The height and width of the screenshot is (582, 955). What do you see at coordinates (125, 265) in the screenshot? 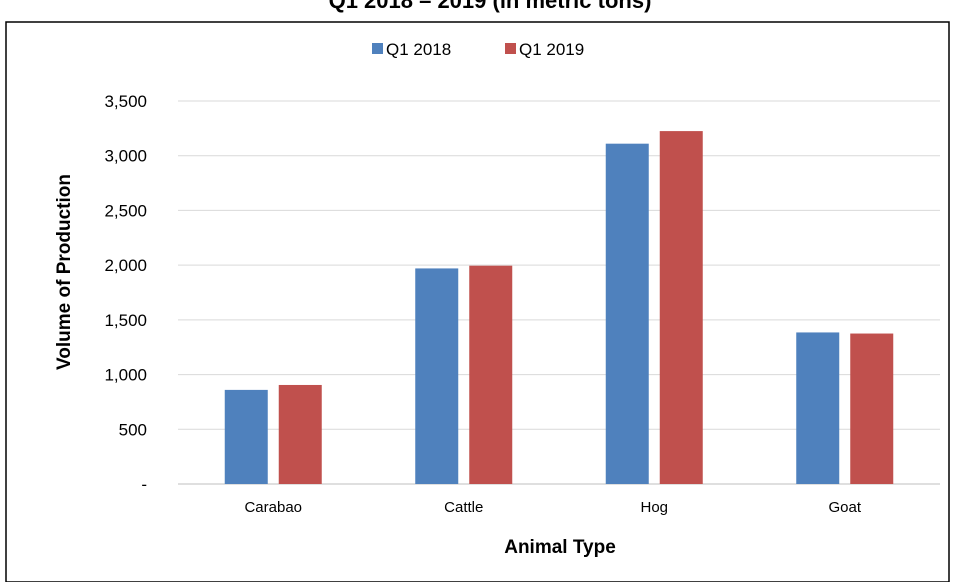
I see `y-tick-label: 2,000` at bounding box center [125, 265].